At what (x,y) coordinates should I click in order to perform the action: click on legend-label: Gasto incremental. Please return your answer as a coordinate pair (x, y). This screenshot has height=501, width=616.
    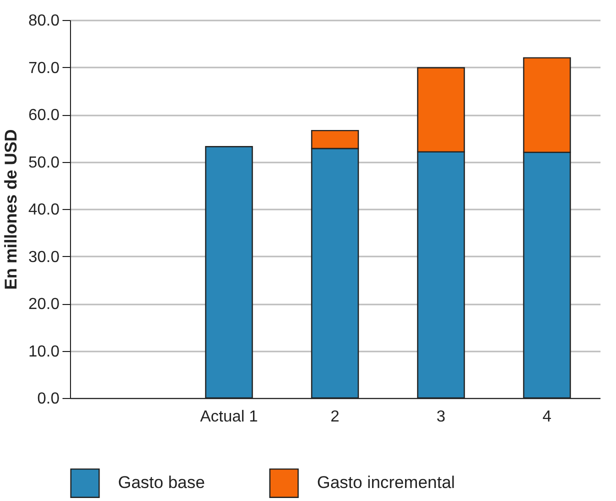
    Looking at the image, I should click on (386, 482).